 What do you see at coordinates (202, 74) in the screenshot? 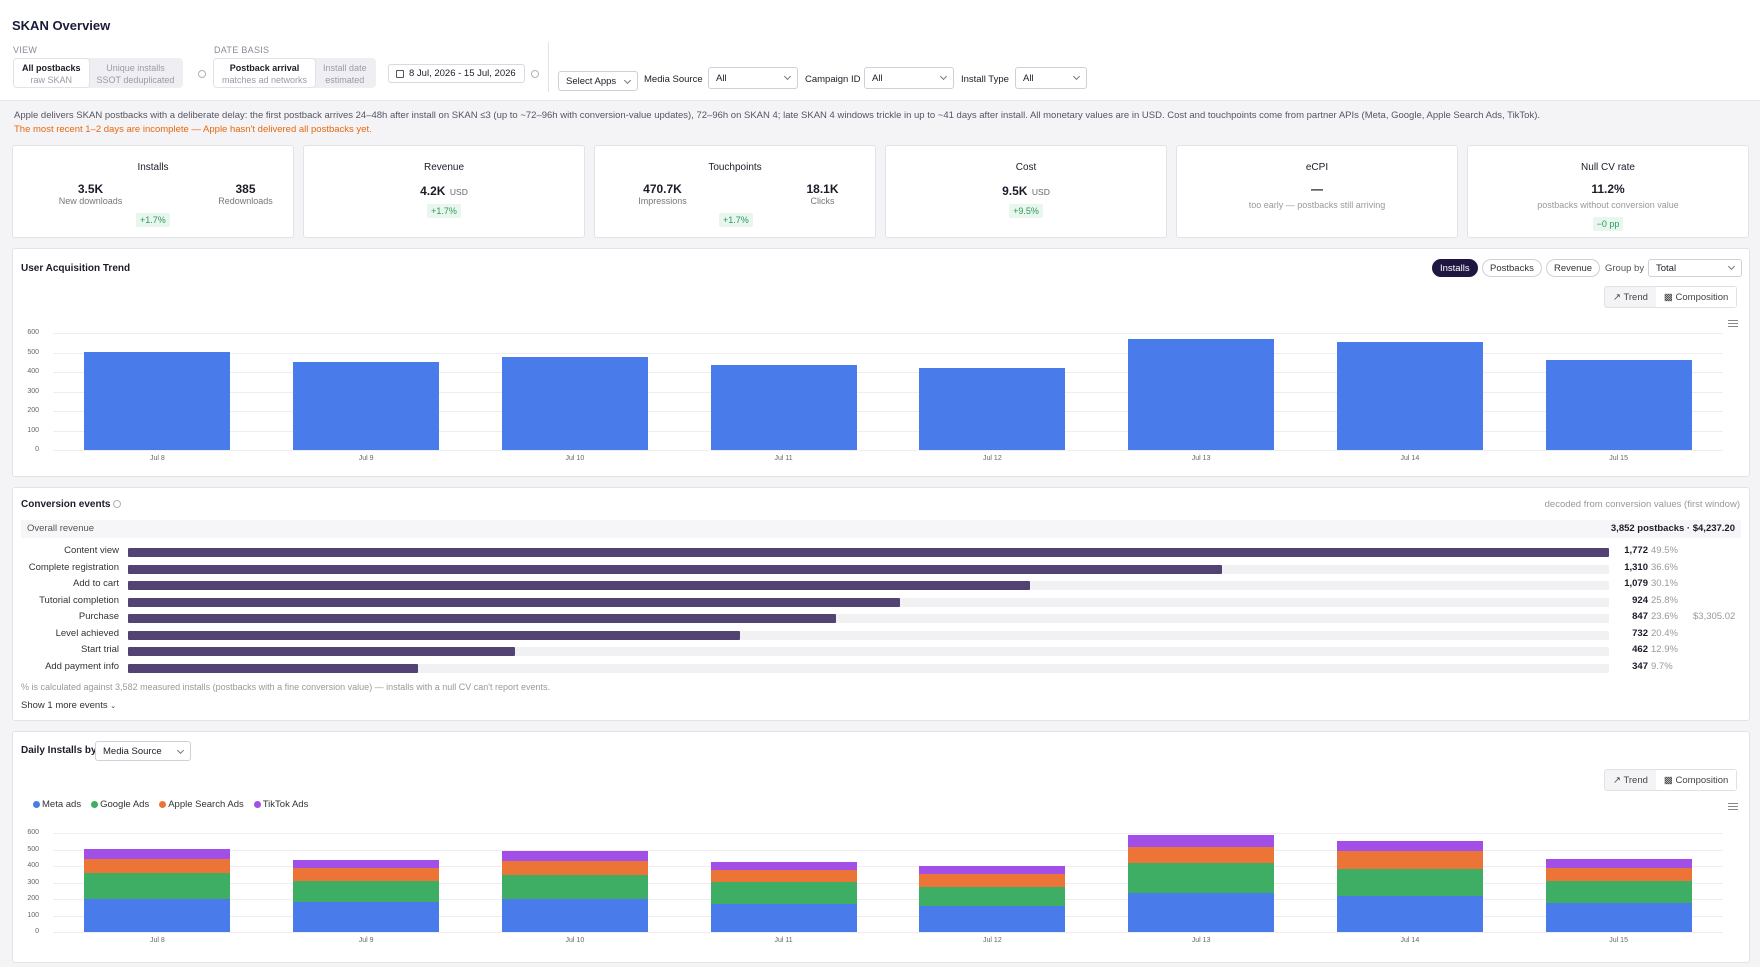
I see `view-info-icon` at bounding box center [202, 74].